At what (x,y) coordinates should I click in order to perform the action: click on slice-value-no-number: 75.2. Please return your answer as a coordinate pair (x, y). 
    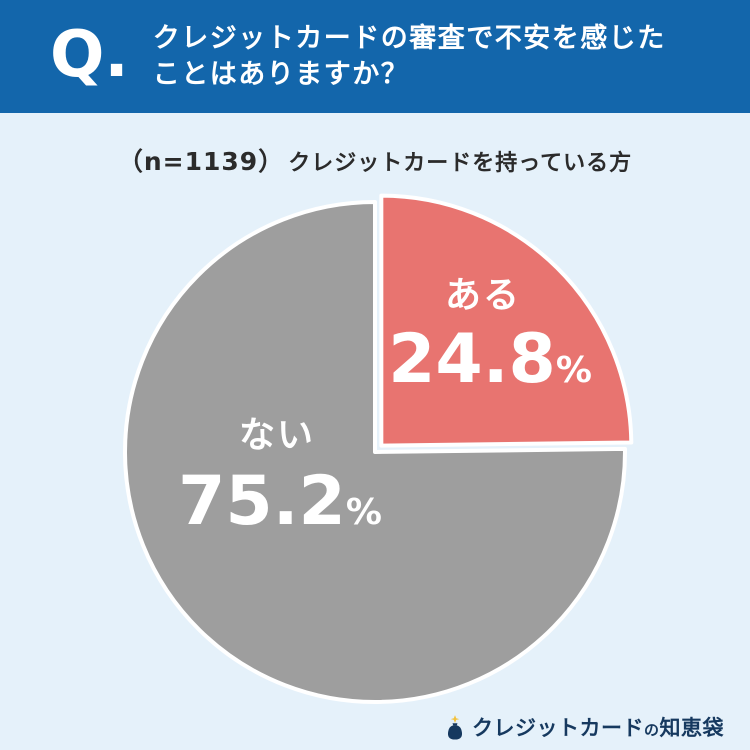
    Looking at the image, I should click on (262, 501).